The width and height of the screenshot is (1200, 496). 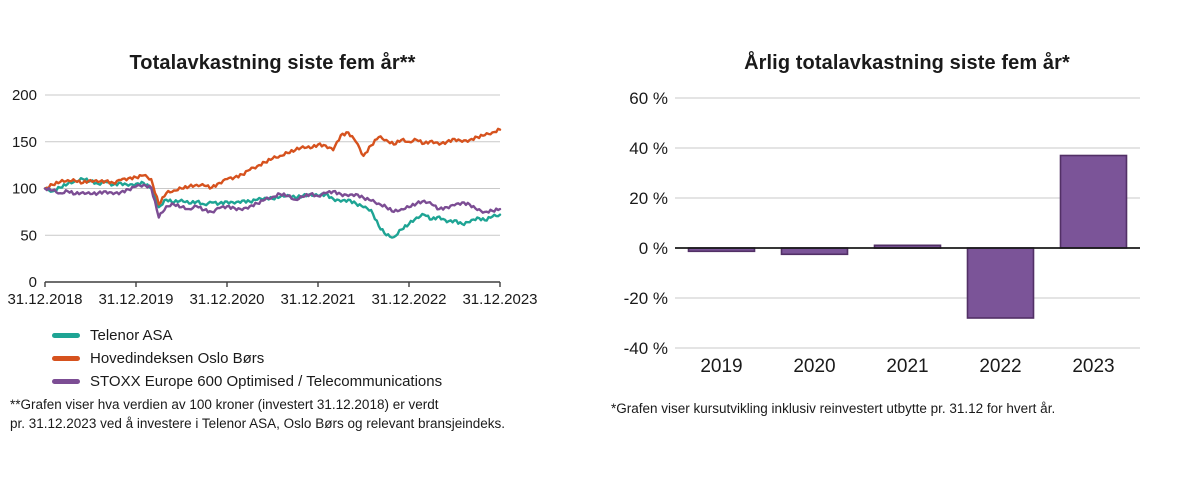 I want to click on bar-2023, so click(x=1093, y=201).